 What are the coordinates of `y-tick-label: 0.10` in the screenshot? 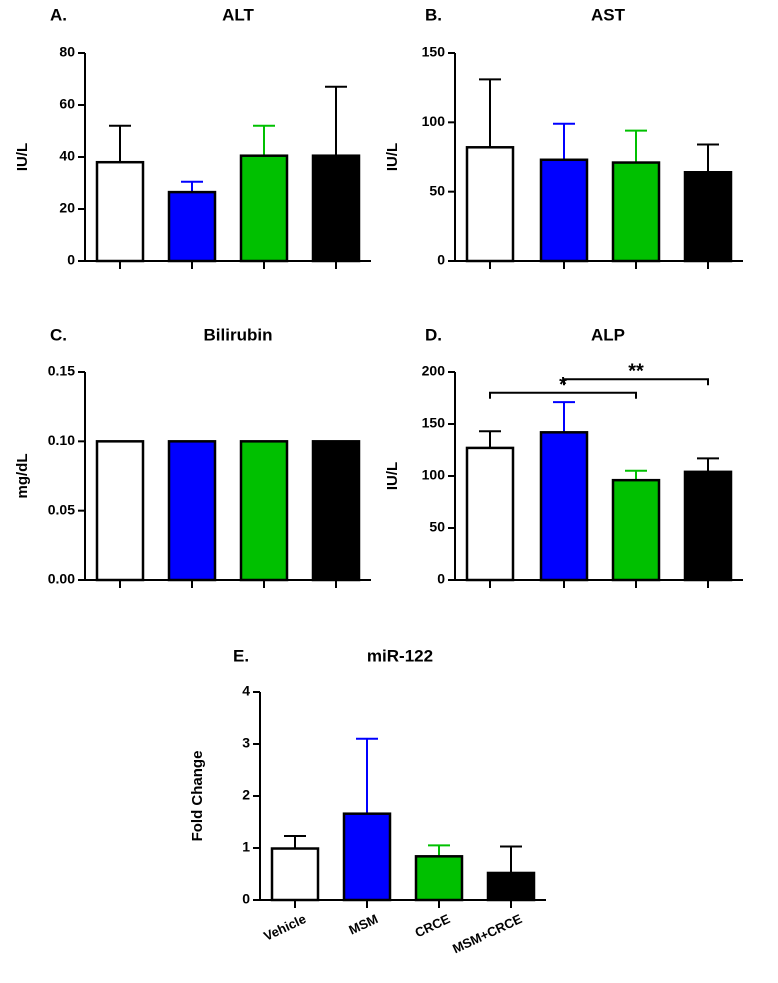 It's located at (61, 440).